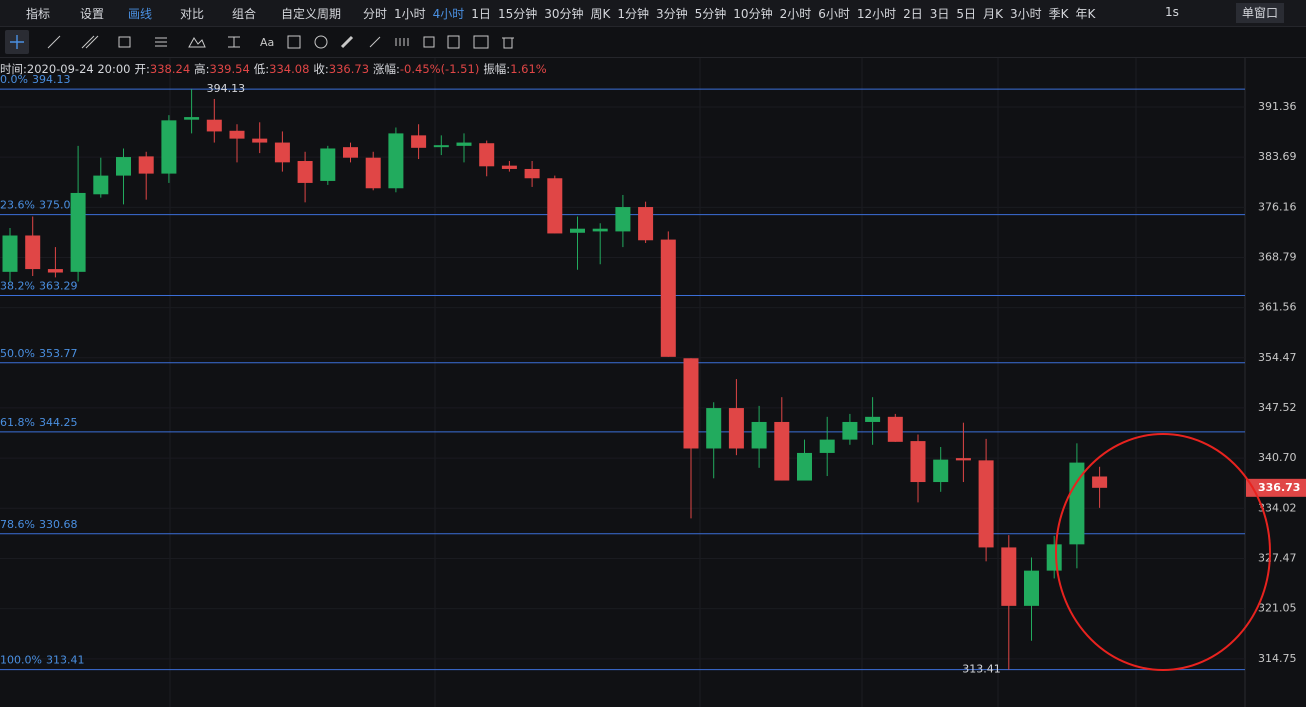 This screenshot has height=707, width=1306. I want to click on period-button: 5日, so click(966, 14).